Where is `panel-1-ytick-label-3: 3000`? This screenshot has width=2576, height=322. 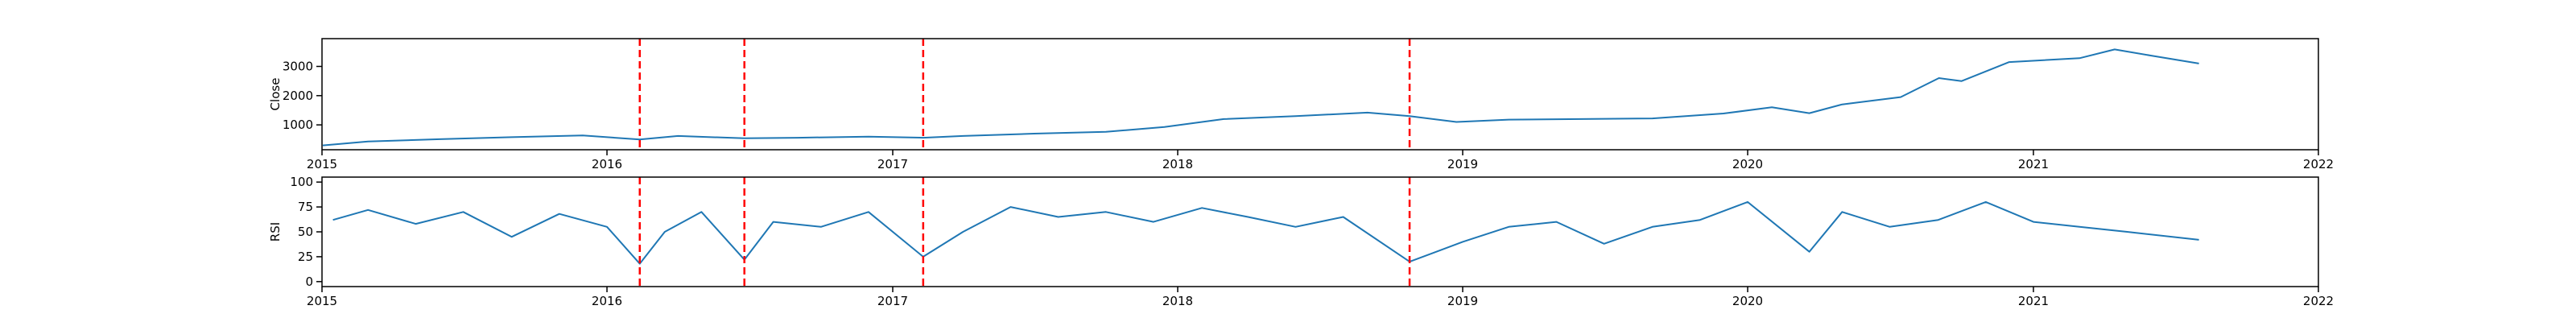
panel-1-ytick-label-3: 3000 is located at coordinates (298, 67).